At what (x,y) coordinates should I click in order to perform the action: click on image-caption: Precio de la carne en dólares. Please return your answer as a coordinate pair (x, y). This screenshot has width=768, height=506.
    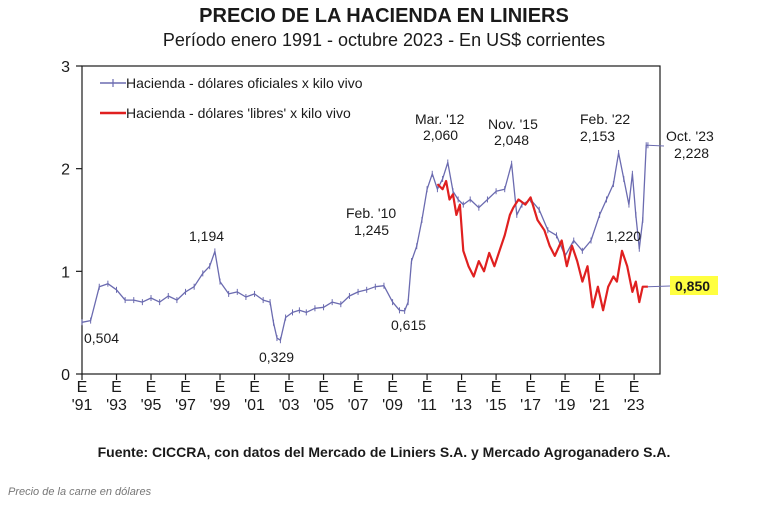
    Looking at the image, I should click on (80, 492).